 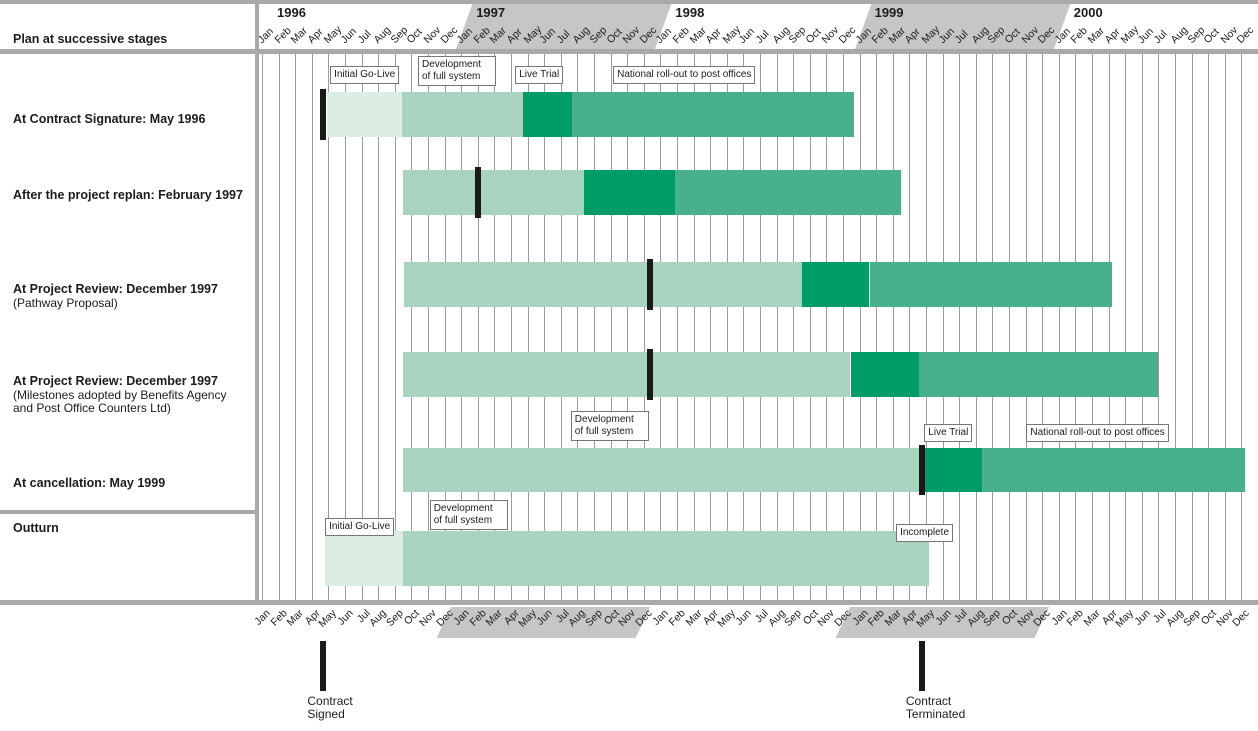 I want to click on row-label: At cancellation: May 1999, so click(x=89, y=483).